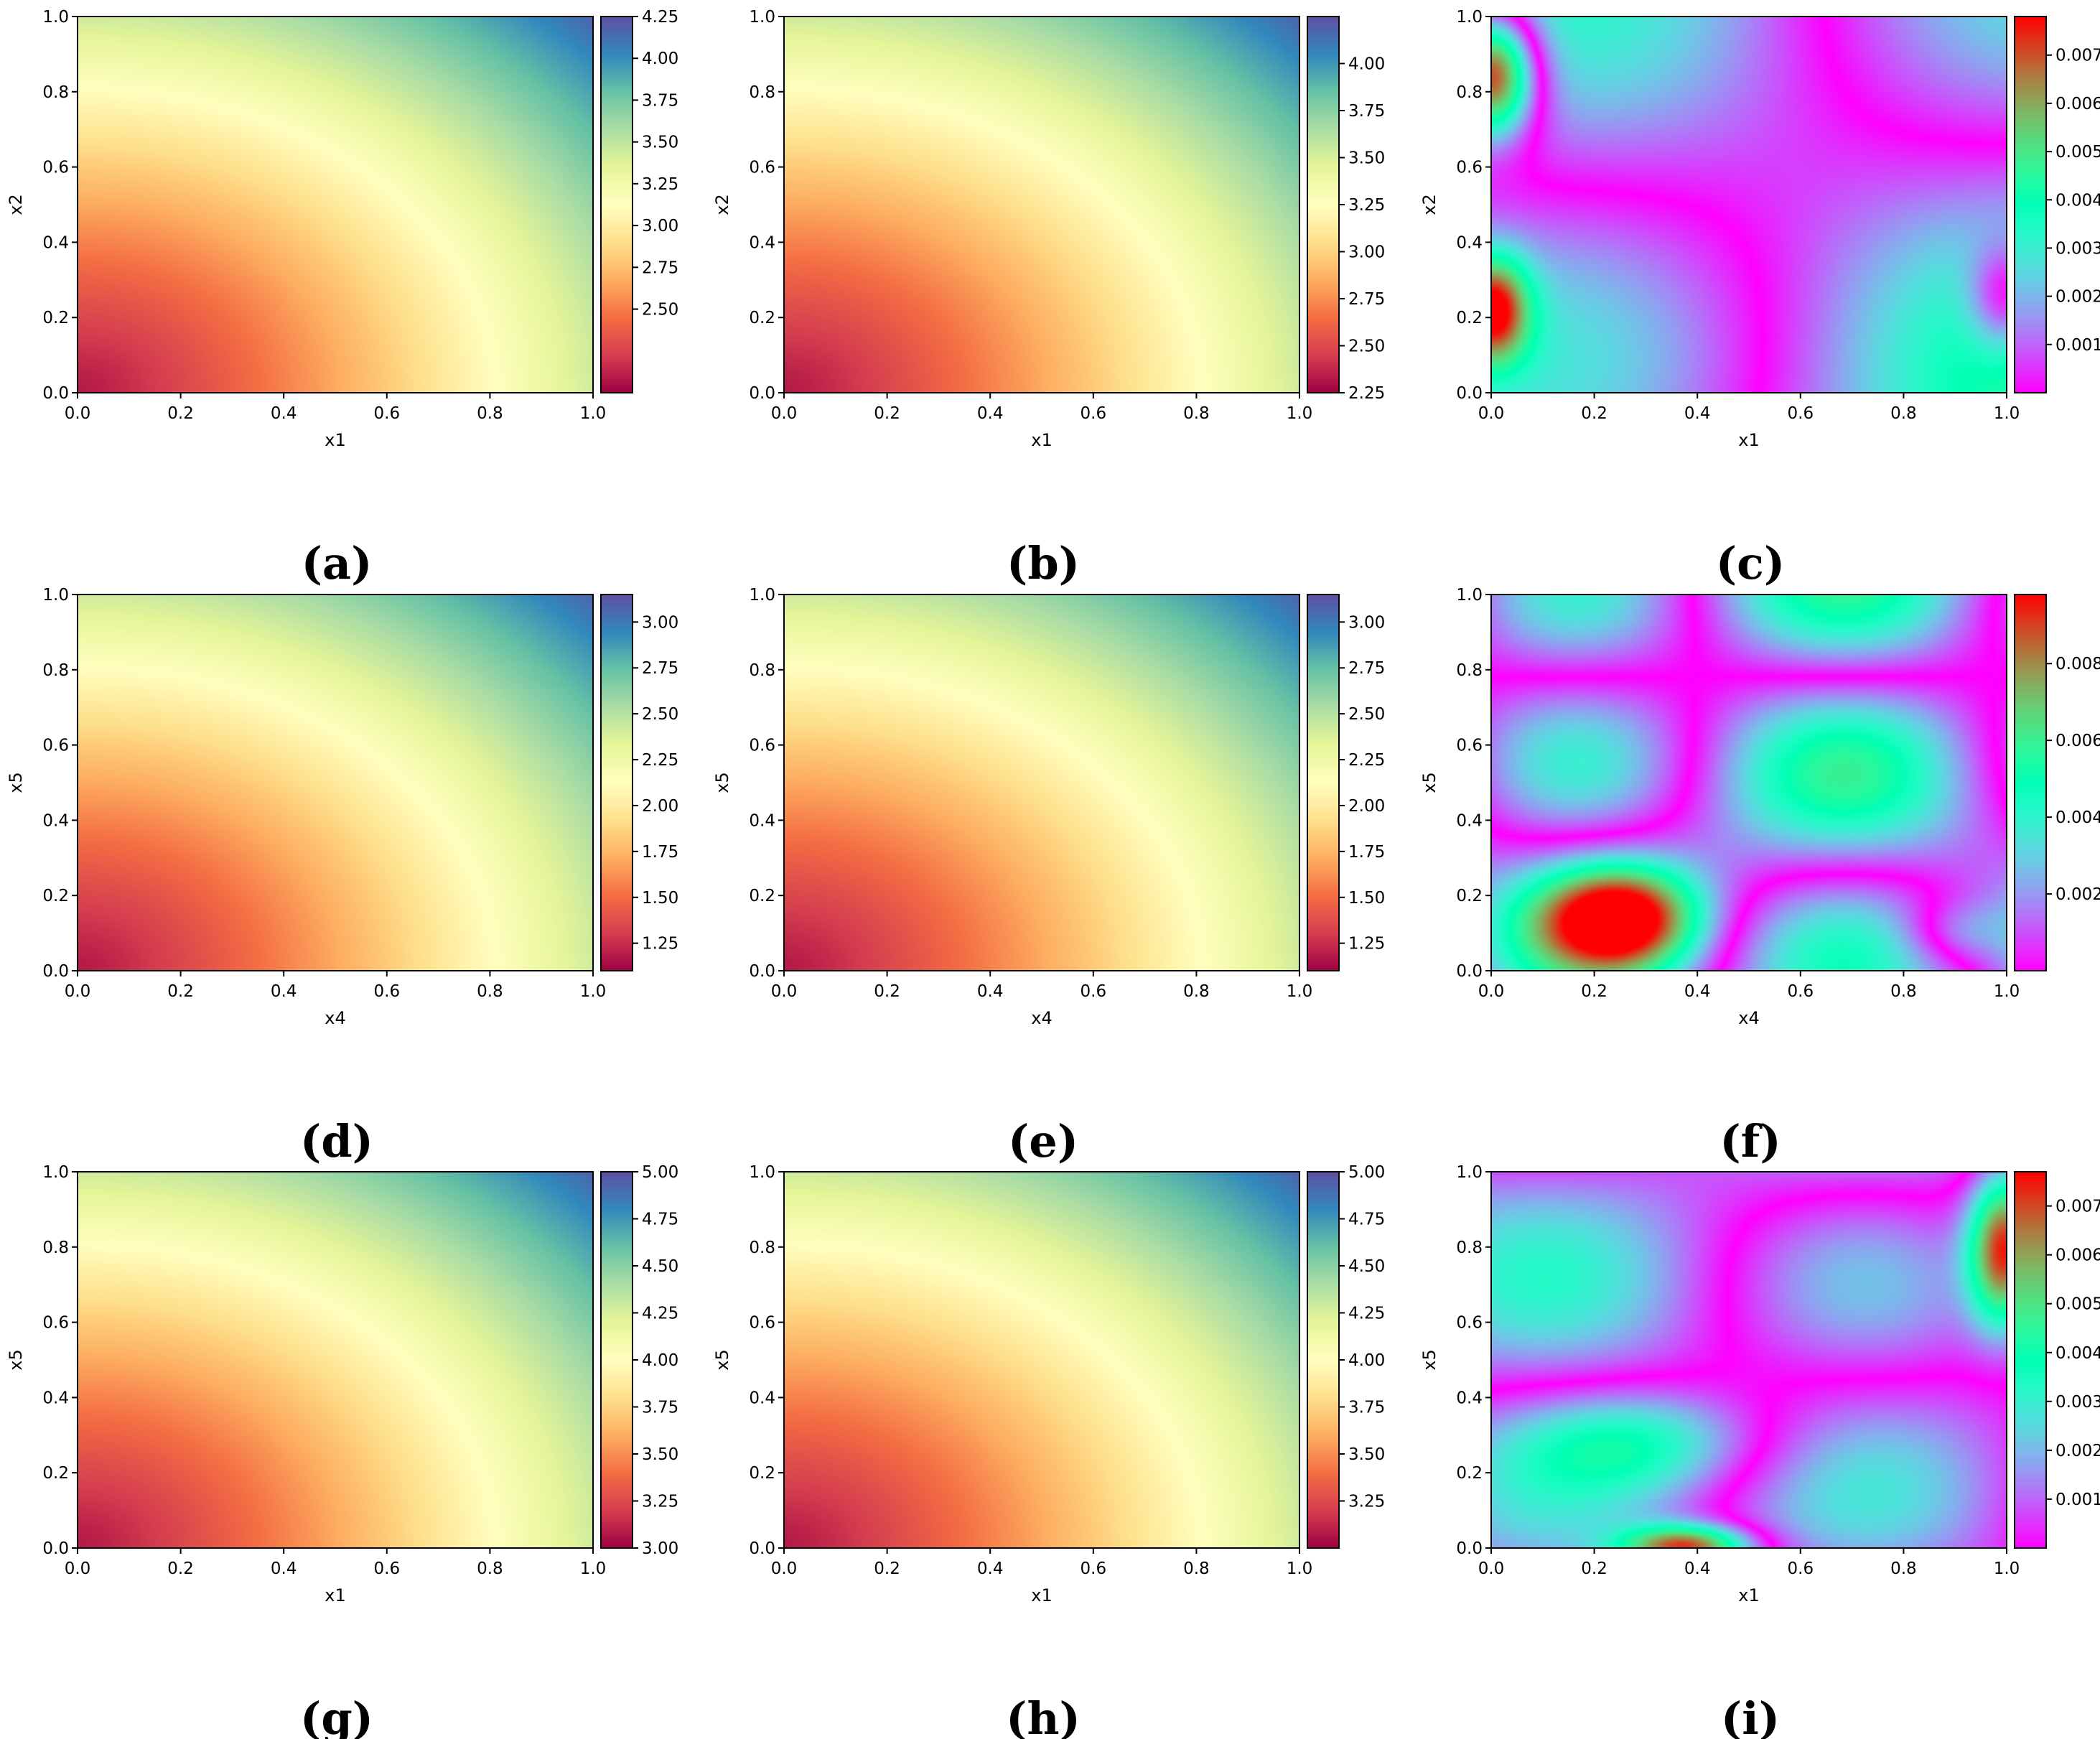 The height and width of the screenshot is (1739, 2100). What do you see at coordinates (2077, 104) in the screenshot?
I see `colorbar-tick-label: 0.006` at bounding box center [2077, 104].